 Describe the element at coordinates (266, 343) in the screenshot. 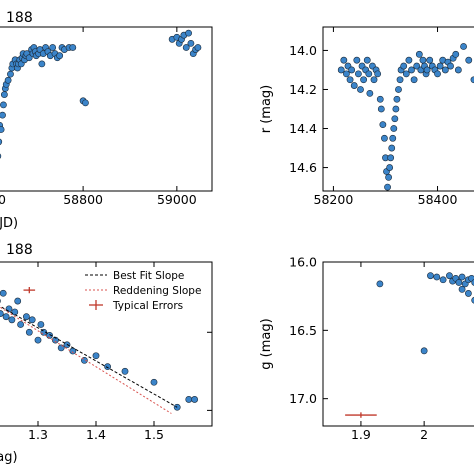

I see `y-axis-label: g (mag)` at that location.